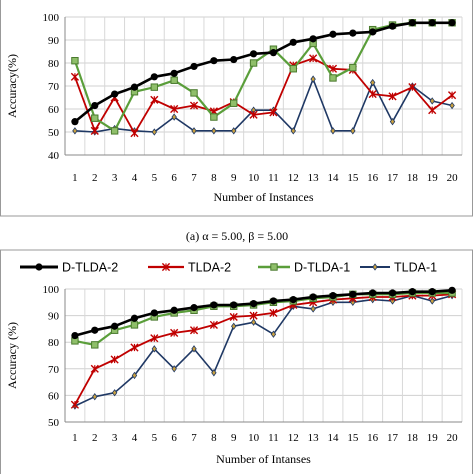 Image resolution: width=474 pixels, height=474 pixels. Describe the element at coordinates (51, 18) in the screenshot. I see `y-tick-label: 100` at that location.